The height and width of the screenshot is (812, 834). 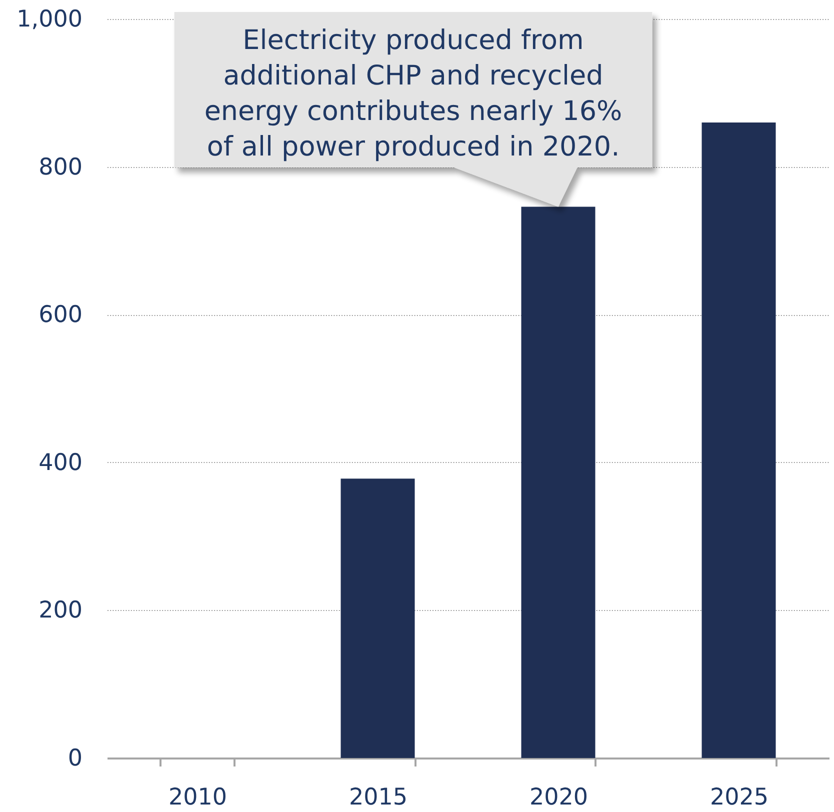 What do you see at coordinates (198, 797) in the screenshot?
I see `x-tick-label: 2010` at bounding box center [198, 797].